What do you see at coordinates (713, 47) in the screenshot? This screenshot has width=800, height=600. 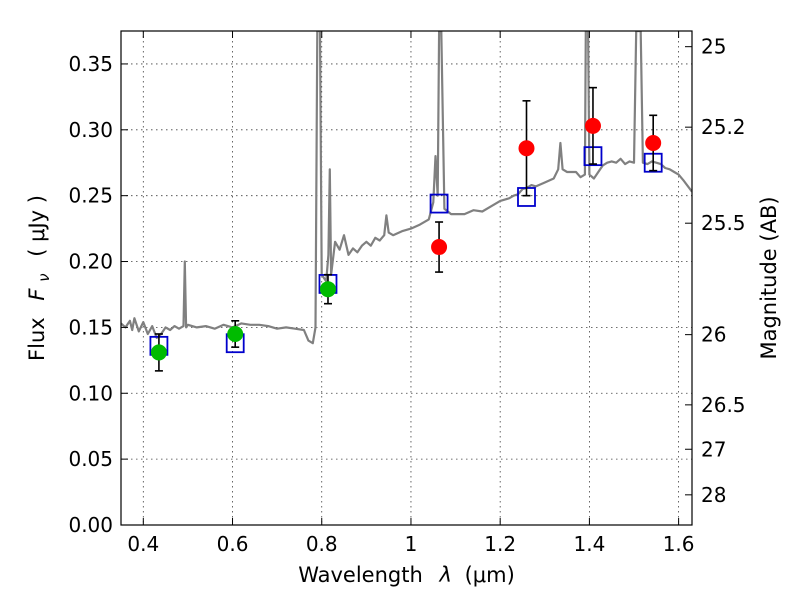 I see `y2-tick-label: 25` at bounding box center [713, 47].